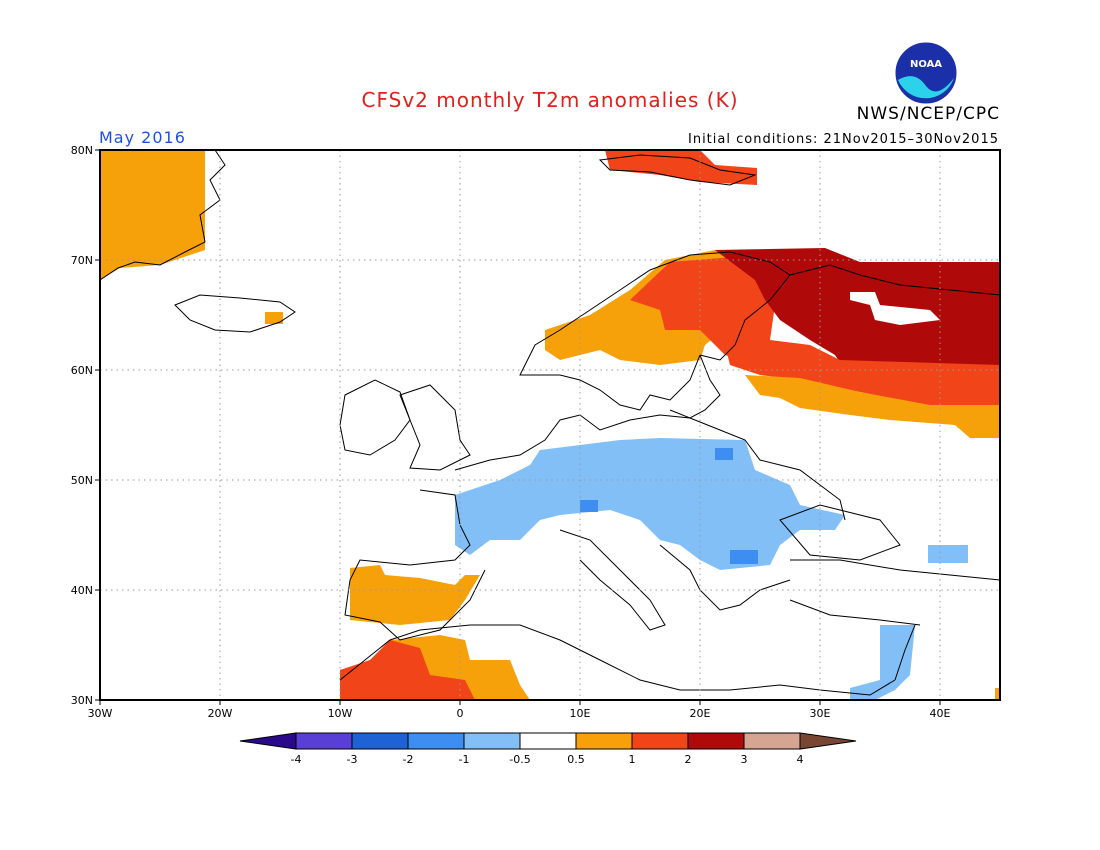 The height and width of the screenshot is (850, 1100). What do you see at coordinates (268, 741) in the screenshot?
I see `legend-arrow-left` at bounding box center [268, 741].